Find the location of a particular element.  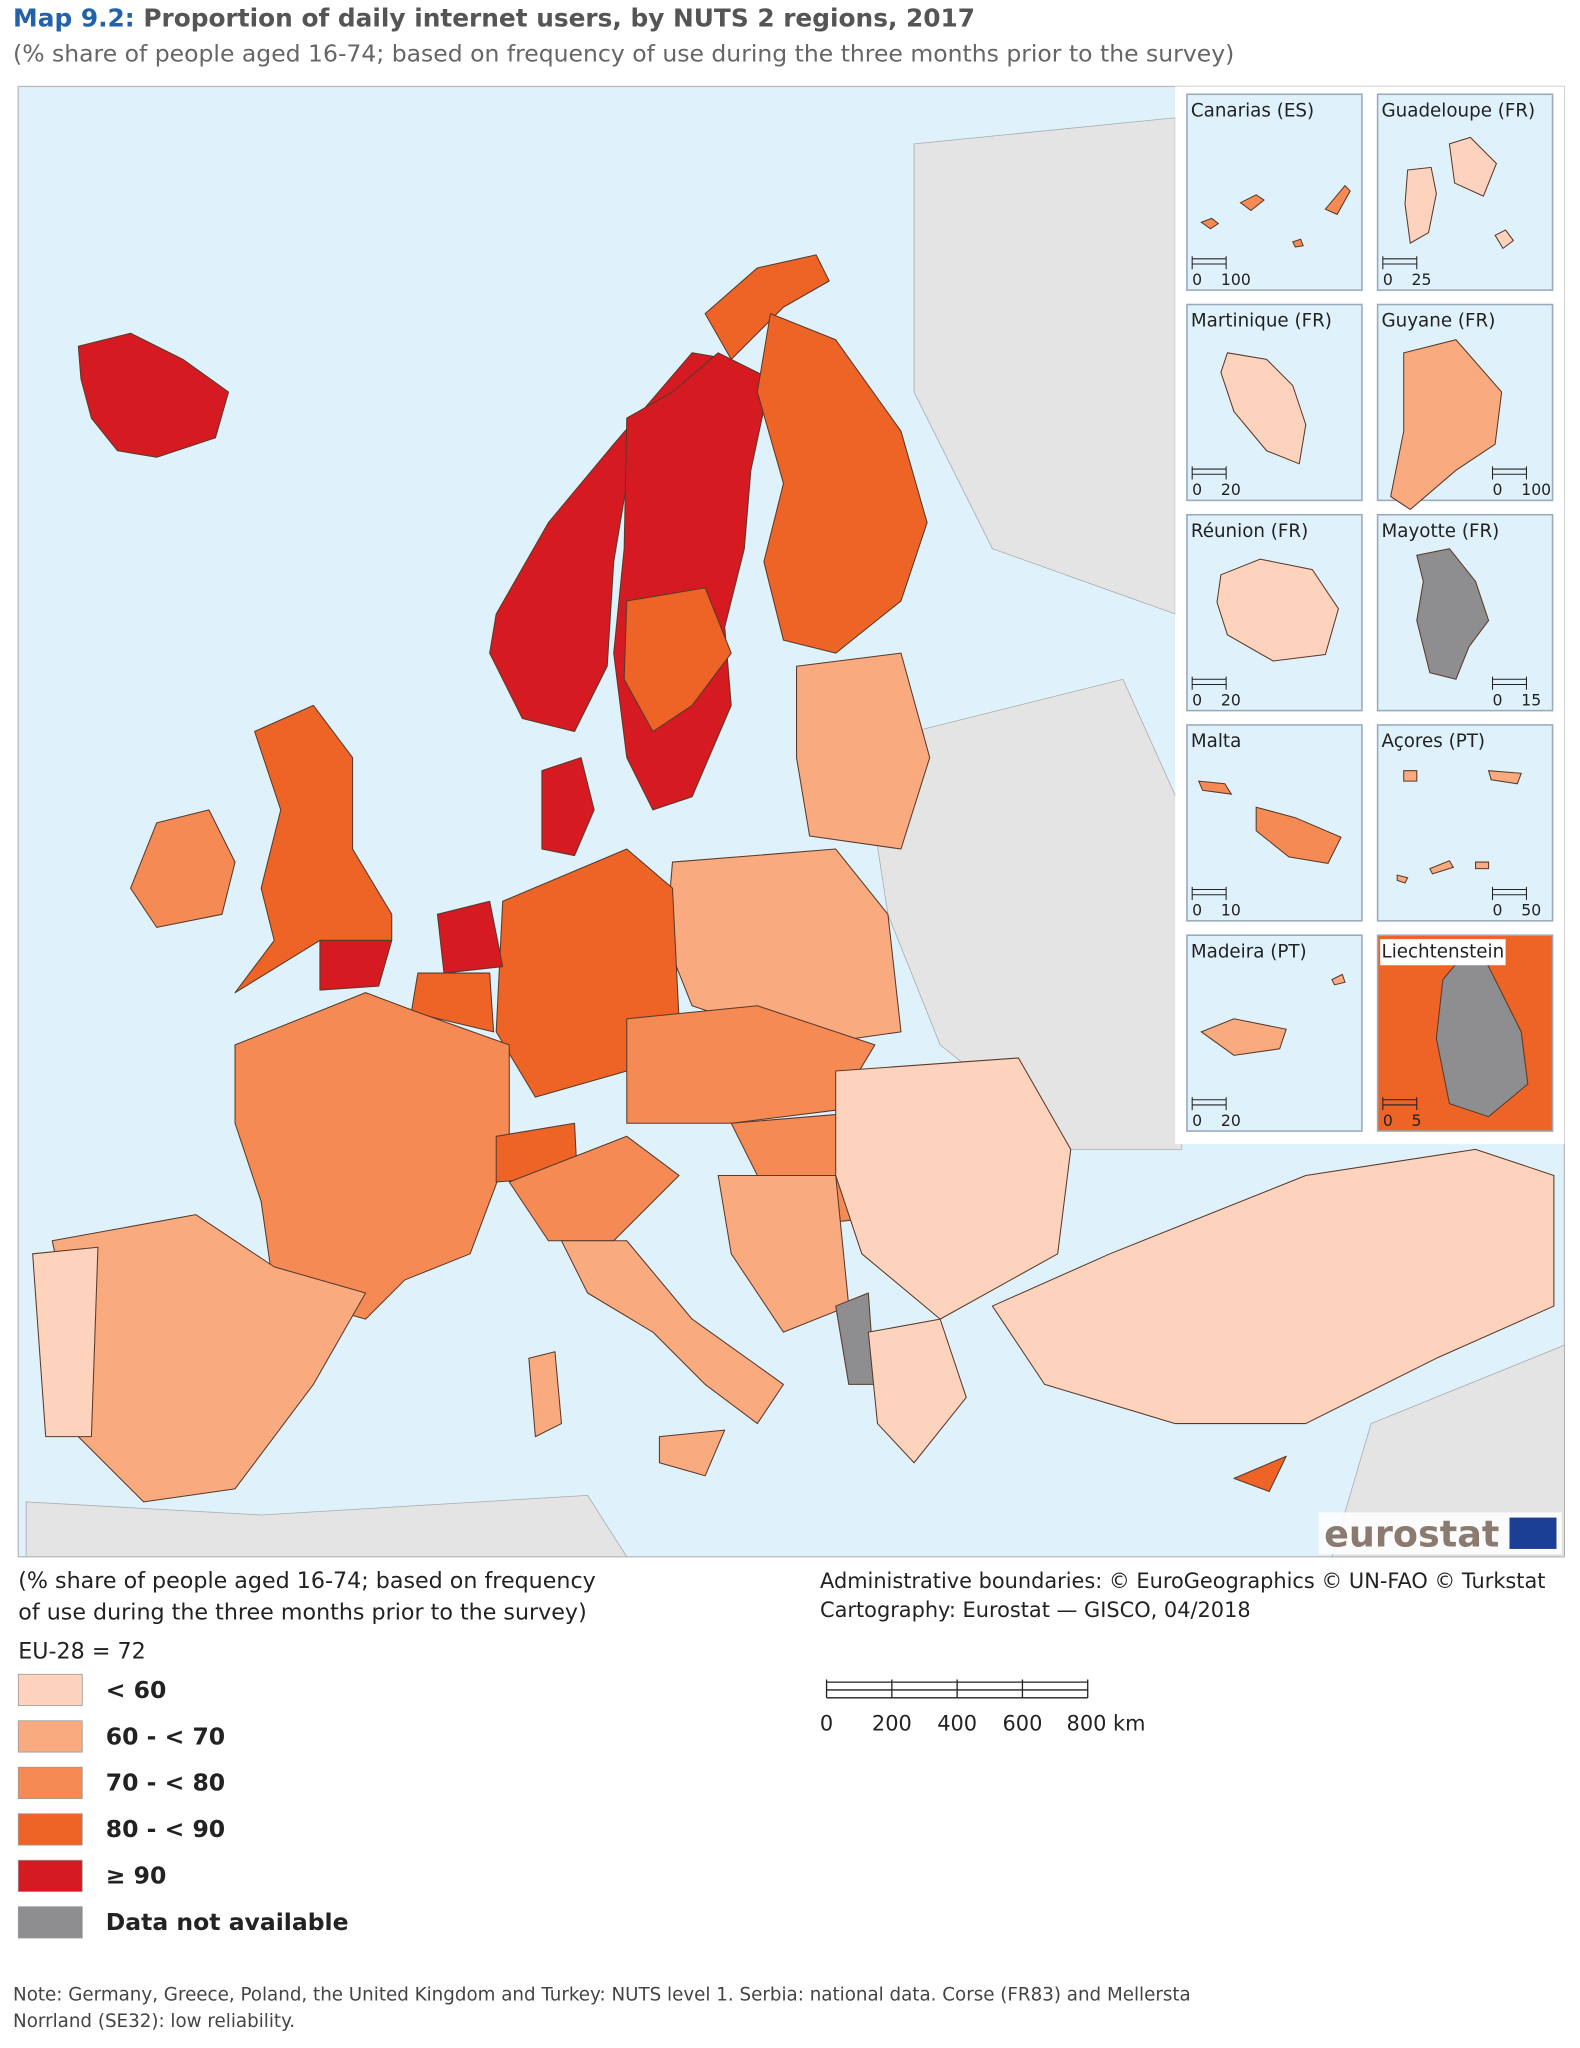

inset-name: Mayotte (FR) is located at coordinates (1441, 531).